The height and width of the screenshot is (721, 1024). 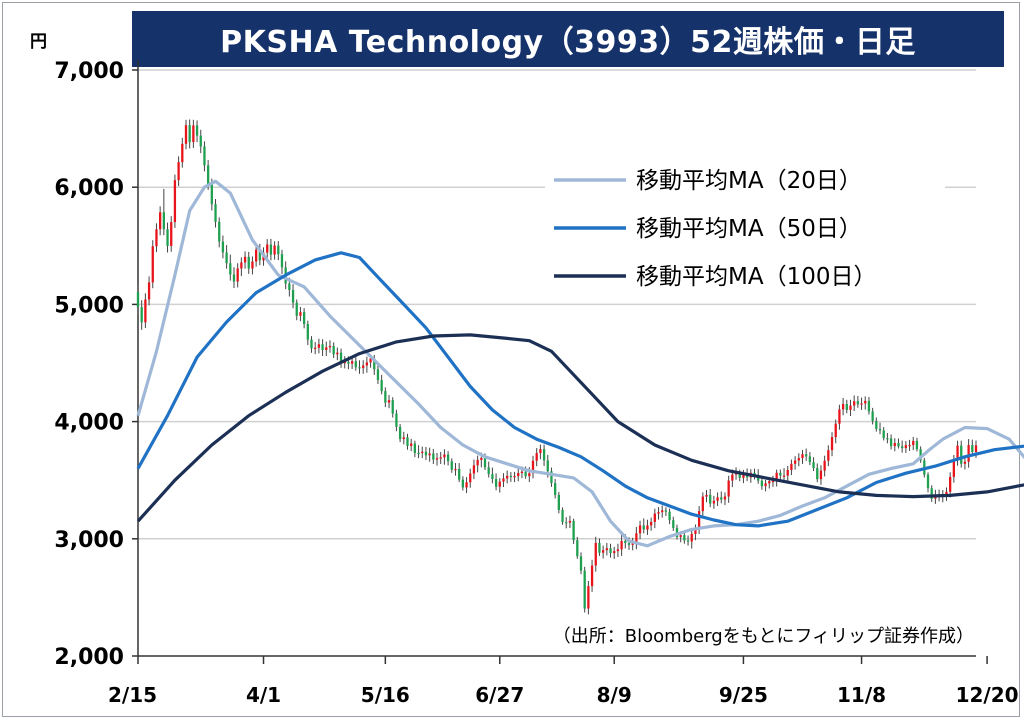 I want to click on legend: 移動平均MA（20日） 移動平均MA（50日） 移動平均MA（100日）, so click(x=745, y=230).